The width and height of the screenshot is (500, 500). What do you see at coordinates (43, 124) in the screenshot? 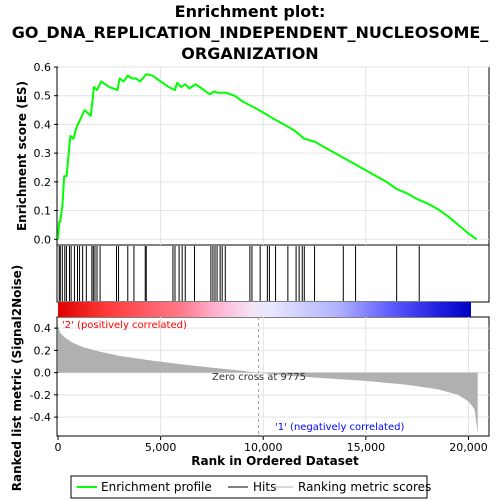
I see `es-y-tick-label: 0.4` at bounding box center [43, 124].